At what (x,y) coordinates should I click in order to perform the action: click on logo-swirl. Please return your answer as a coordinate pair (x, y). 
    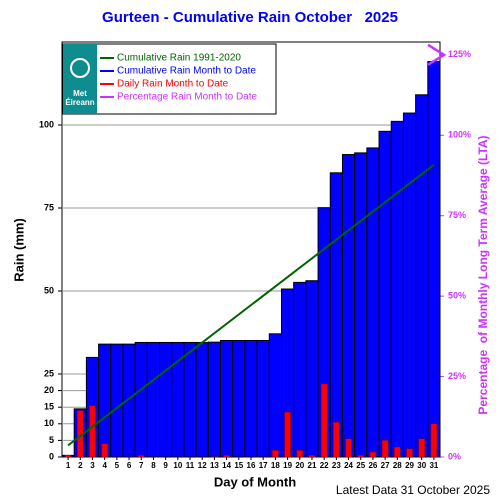
    Looking at the image, I should click on (80, 68).